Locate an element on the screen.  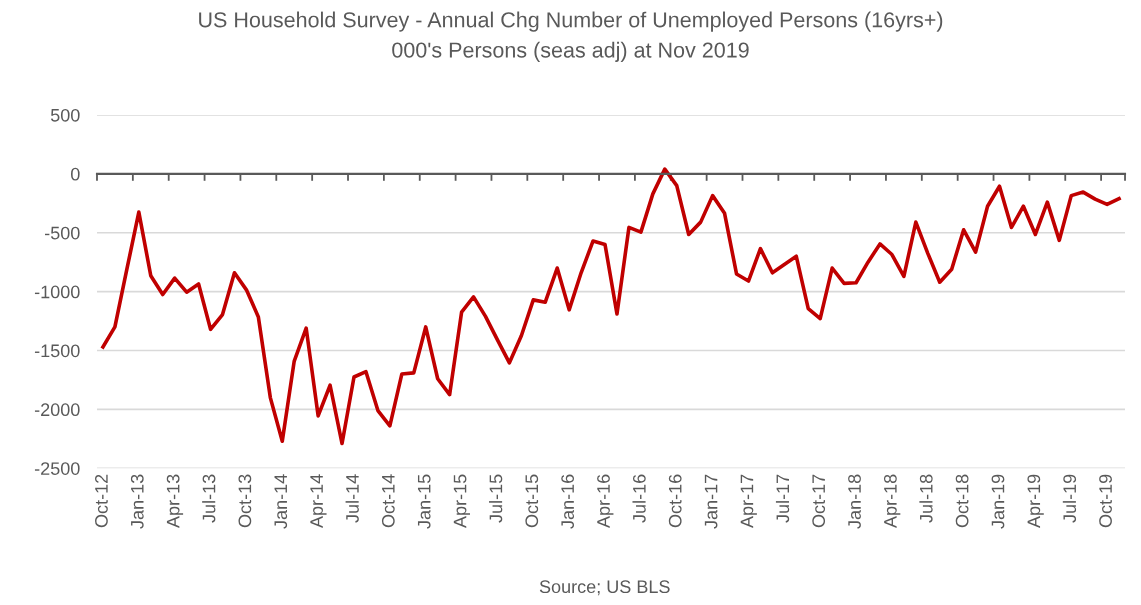
x-tick-label: Oct-14 is located at coordinates (388, 501).